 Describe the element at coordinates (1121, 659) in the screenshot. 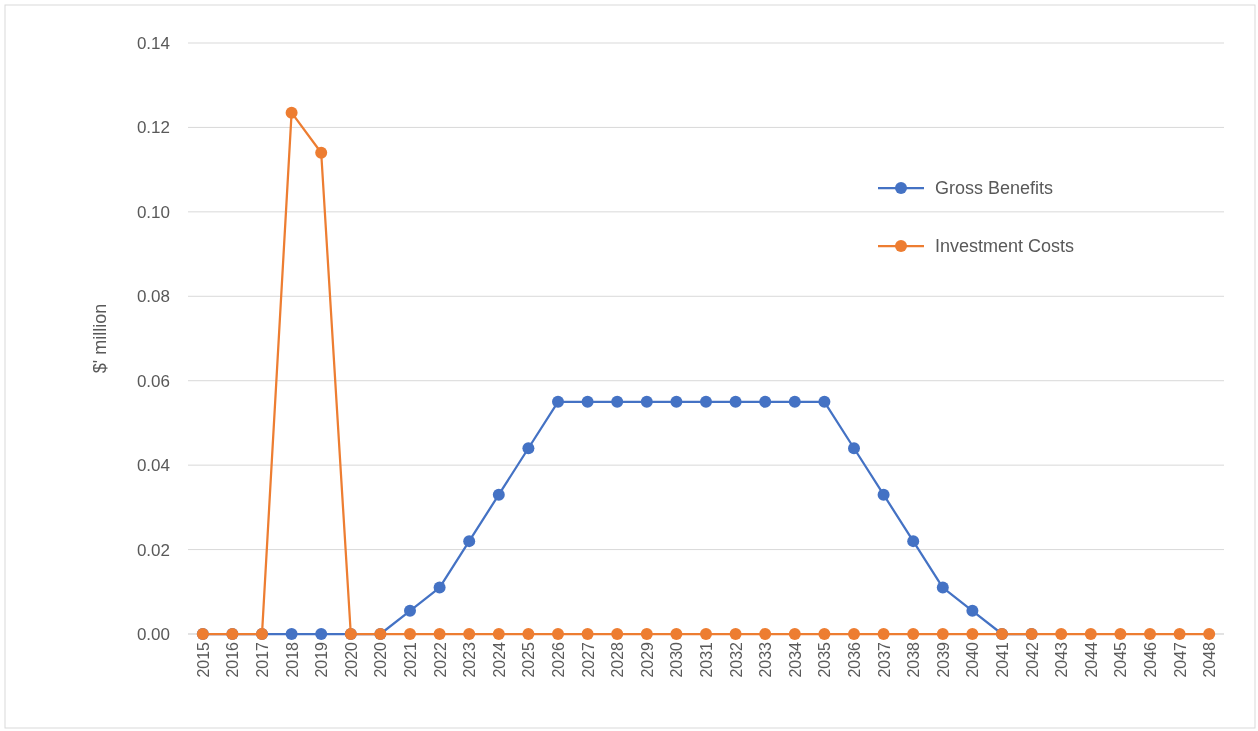

I see `x-tick-label: 2045` at that location.